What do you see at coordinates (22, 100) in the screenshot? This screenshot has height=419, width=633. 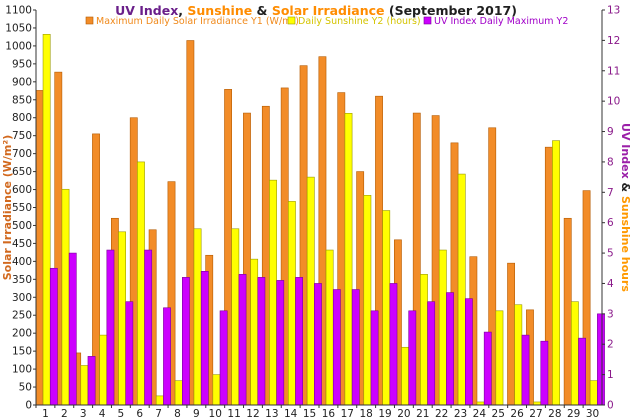 I see `left-tick-label: 850` at bounding box center [22, 100].